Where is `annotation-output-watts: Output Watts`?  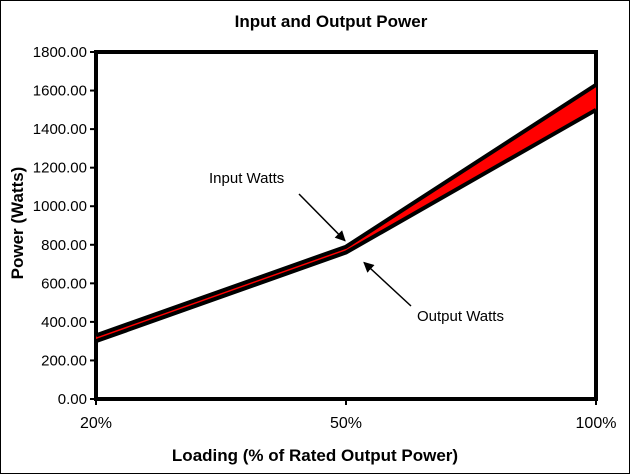
annotation-output-watts: Output Watts is located at coordinates (460, 316).